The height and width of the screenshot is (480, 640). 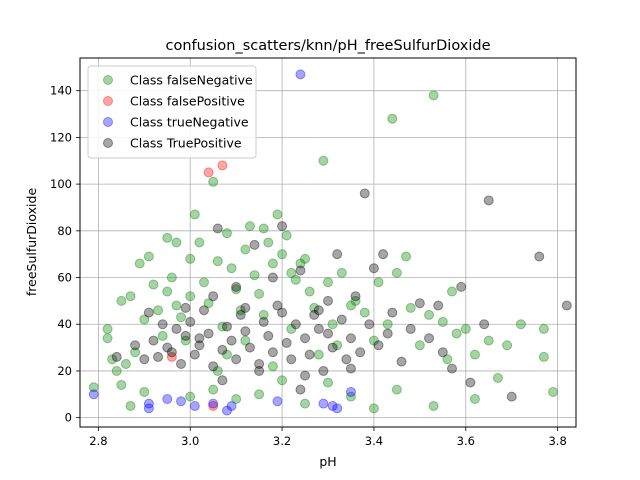 What do you see at coordinates (61, 184) in the screenshot?
I see `y-tick-label: 100` at bounding box center [61, 184].